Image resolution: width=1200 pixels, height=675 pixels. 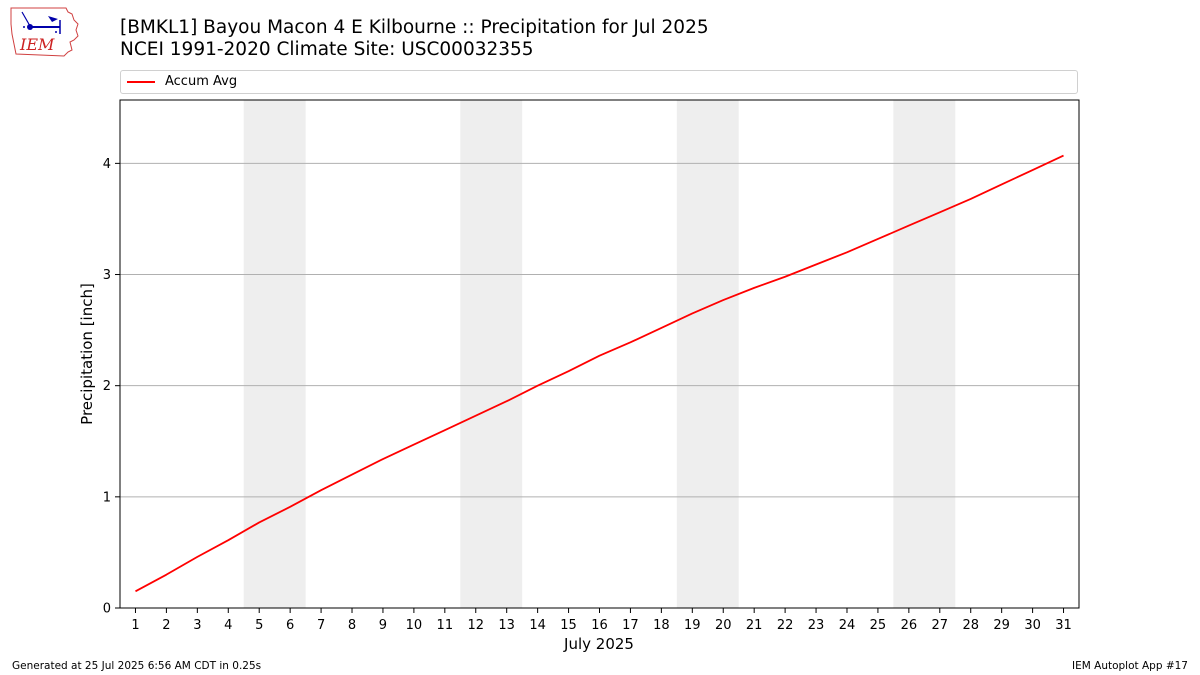 What do you see at coordinates (599, 625) in the screenshot?
I see `x-tick-label-16: 16` at bounding box center [599, 625].